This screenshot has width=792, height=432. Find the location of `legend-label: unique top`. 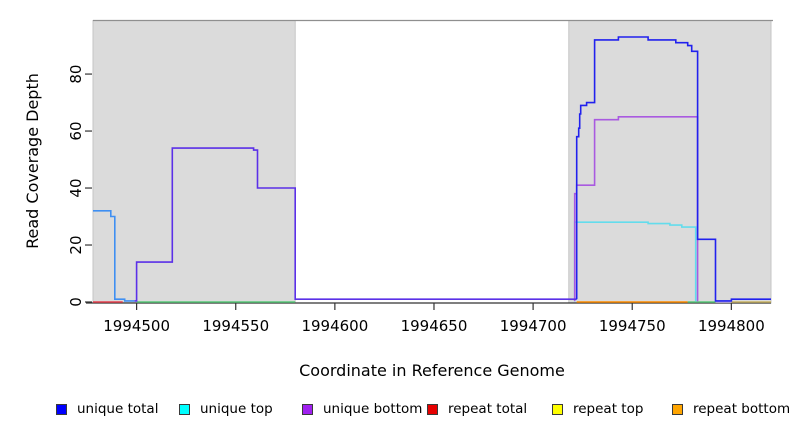

legend-label: unique top is located at coordinates (236, 409).